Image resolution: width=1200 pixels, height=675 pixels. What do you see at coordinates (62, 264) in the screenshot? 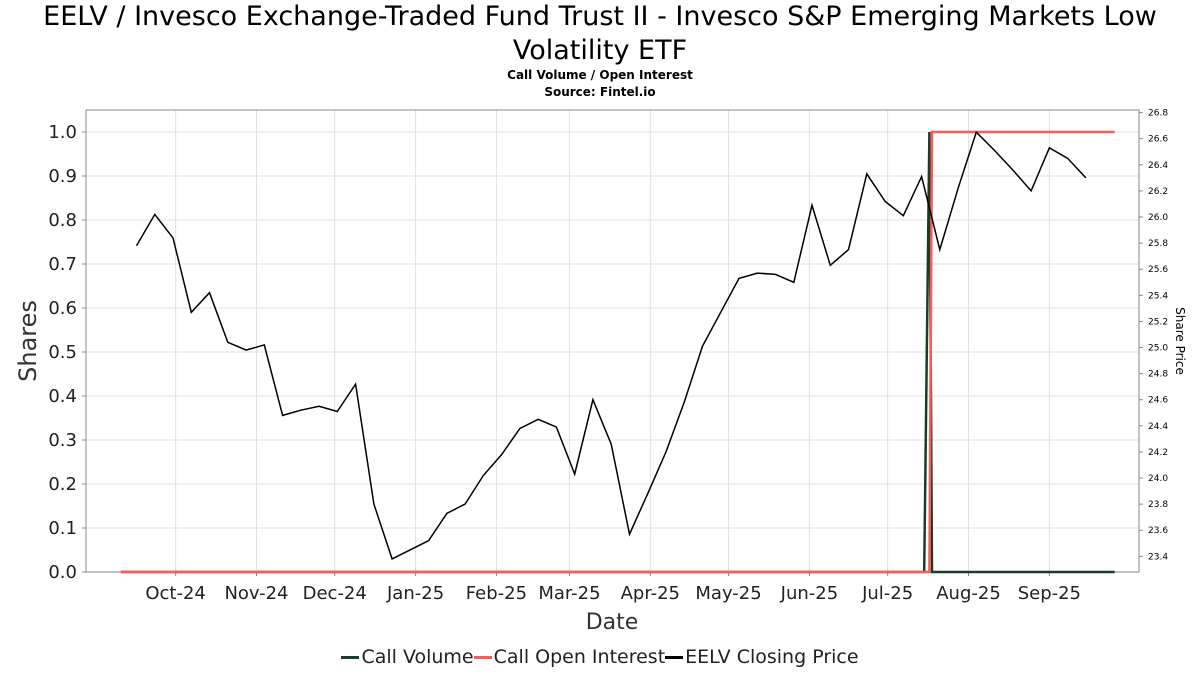
I see `y-tick-label: 0.7` at bounding box center [62, 264].